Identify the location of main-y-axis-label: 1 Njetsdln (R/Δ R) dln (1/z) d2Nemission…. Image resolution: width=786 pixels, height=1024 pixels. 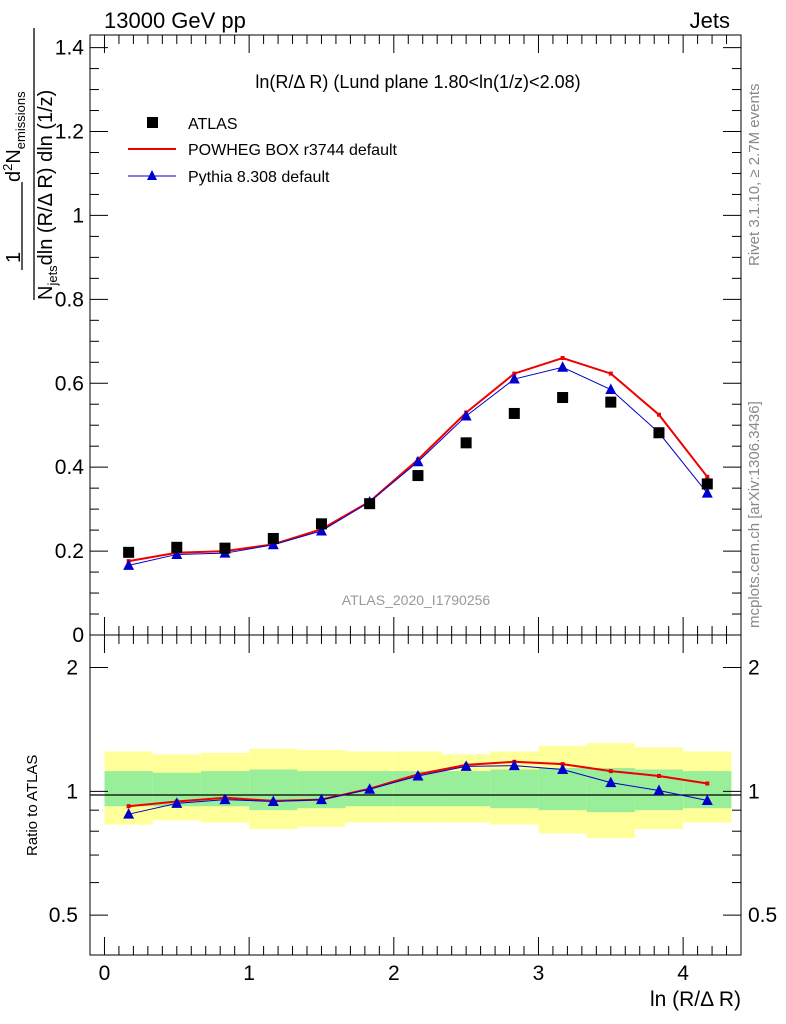
(30, 164).